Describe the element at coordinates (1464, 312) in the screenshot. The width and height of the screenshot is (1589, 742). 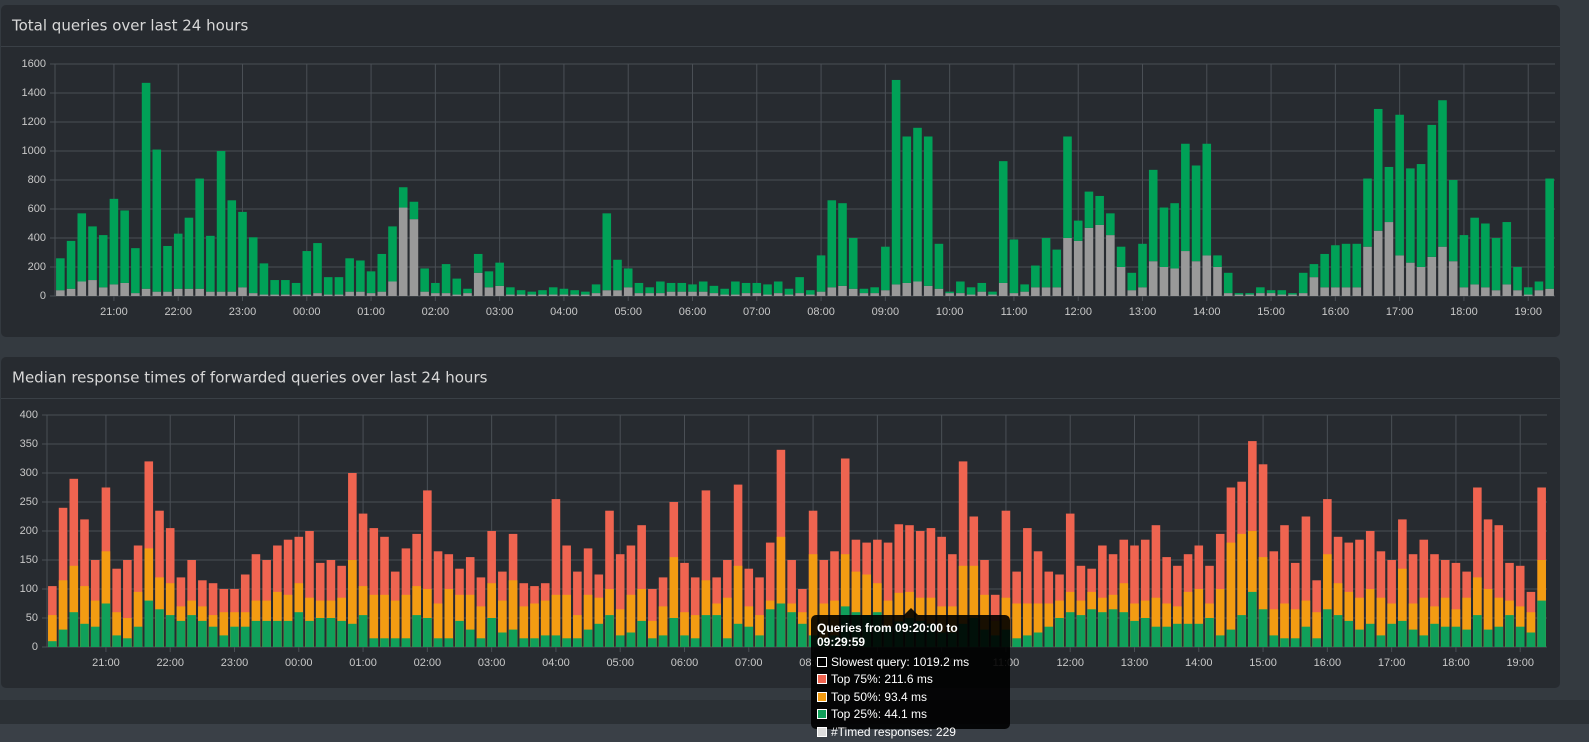
I see `x-tick-label: 18:00` at that location.